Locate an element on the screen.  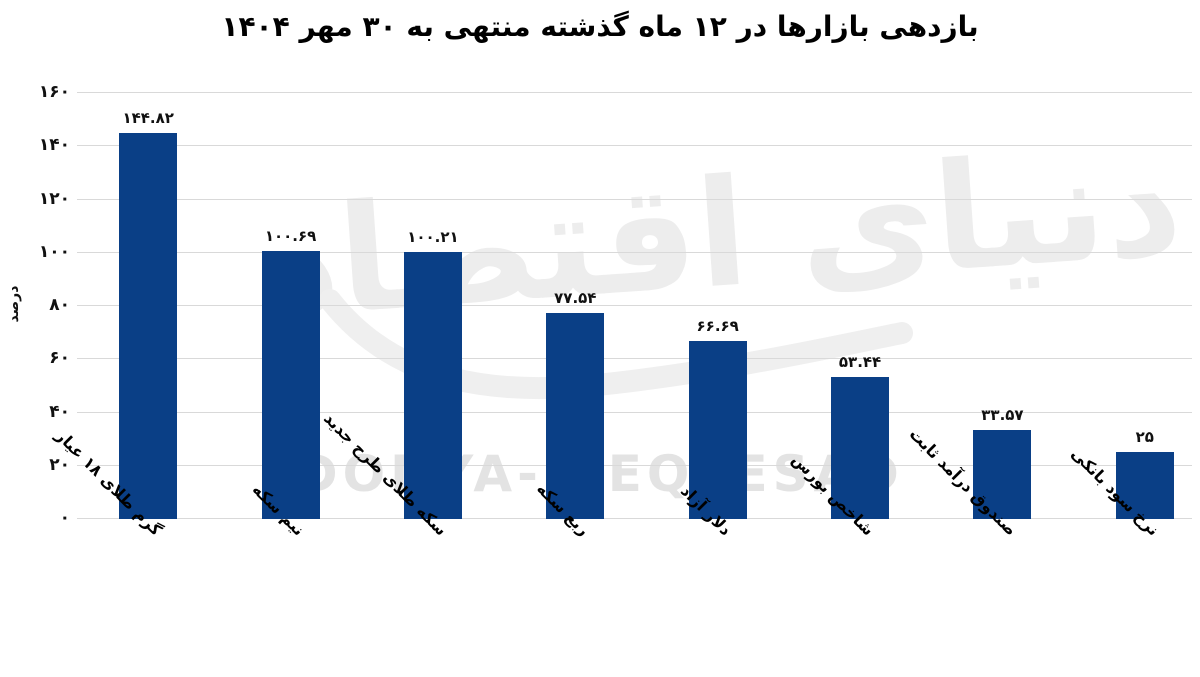
bar-column: ۱۰۰.۶۹ is located at coordinates (290, 306).